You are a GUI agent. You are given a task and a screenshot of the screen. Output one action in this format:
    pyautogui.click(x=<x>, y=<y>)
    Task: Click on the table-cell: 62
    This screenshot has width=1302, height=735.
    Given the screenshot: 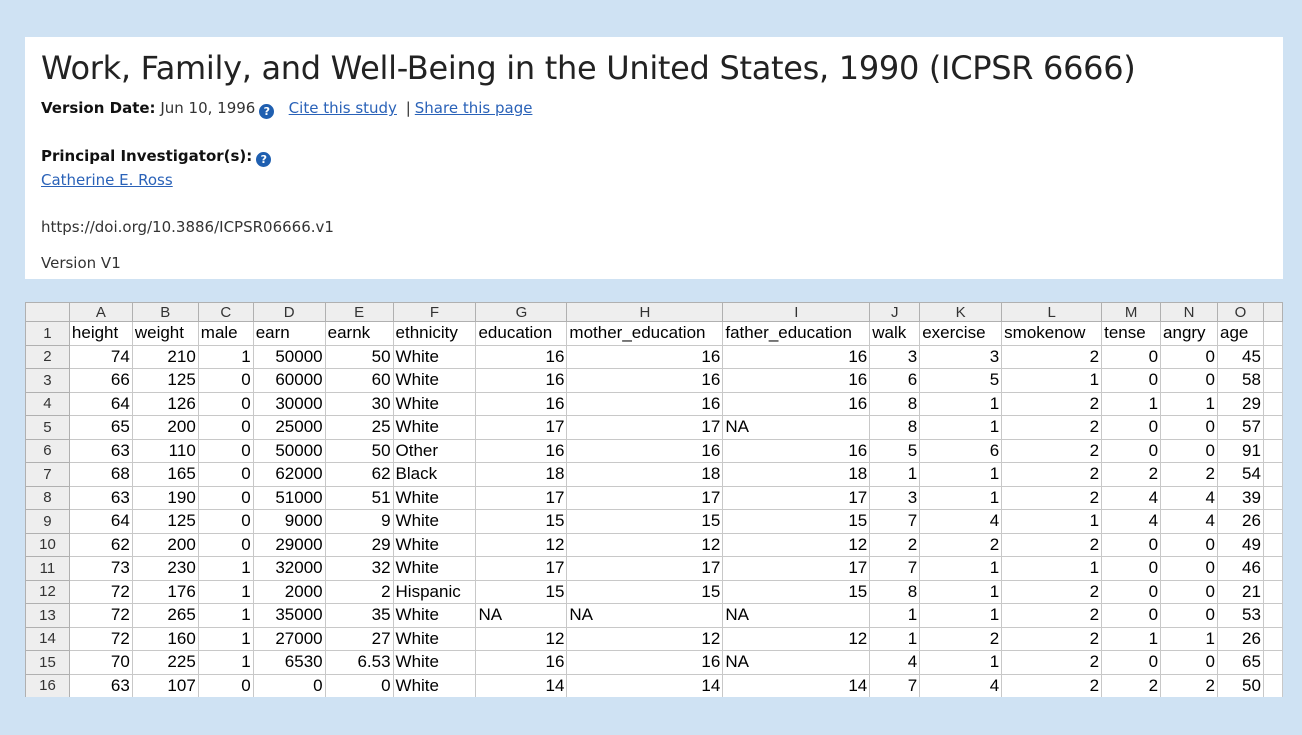 What is the action you would take?
    pyautogui.click(x=359, y=474)
    